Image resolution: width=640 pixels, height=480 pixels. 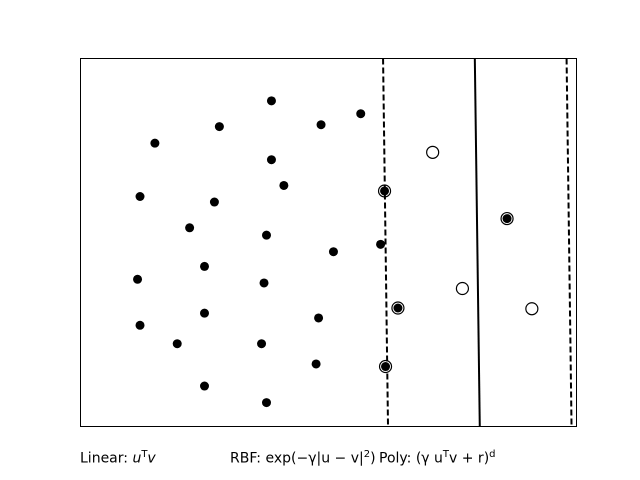 I want to click on caption-poly-prefix: Poly: (γ u, so click(x=411, y=458).